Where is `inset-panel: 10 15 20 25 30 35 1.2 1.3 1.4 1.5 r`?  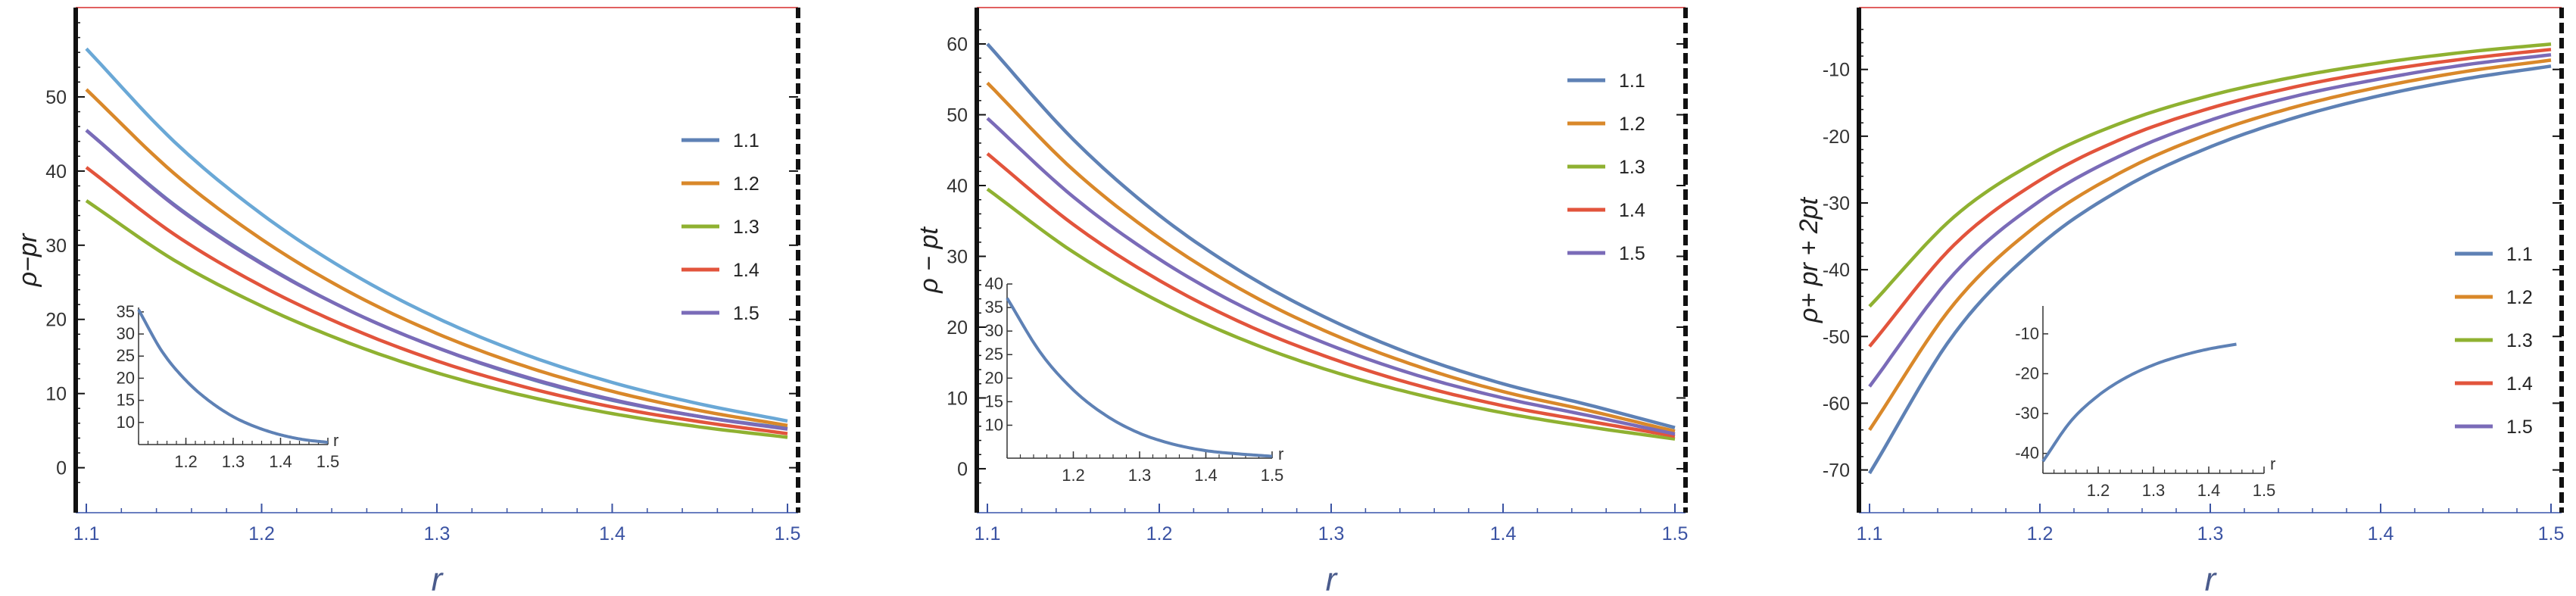
inset-panel: 10 15 20 25 30 35 1.2 1.3 1.4 1.5 r is located at coordinates (228, 386).